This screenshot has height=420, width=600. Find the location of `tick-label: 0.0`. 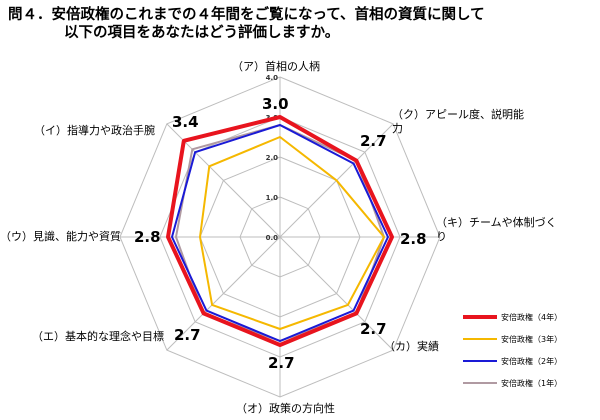

tick-label: 0.0 is located at coordinates (272, 238).